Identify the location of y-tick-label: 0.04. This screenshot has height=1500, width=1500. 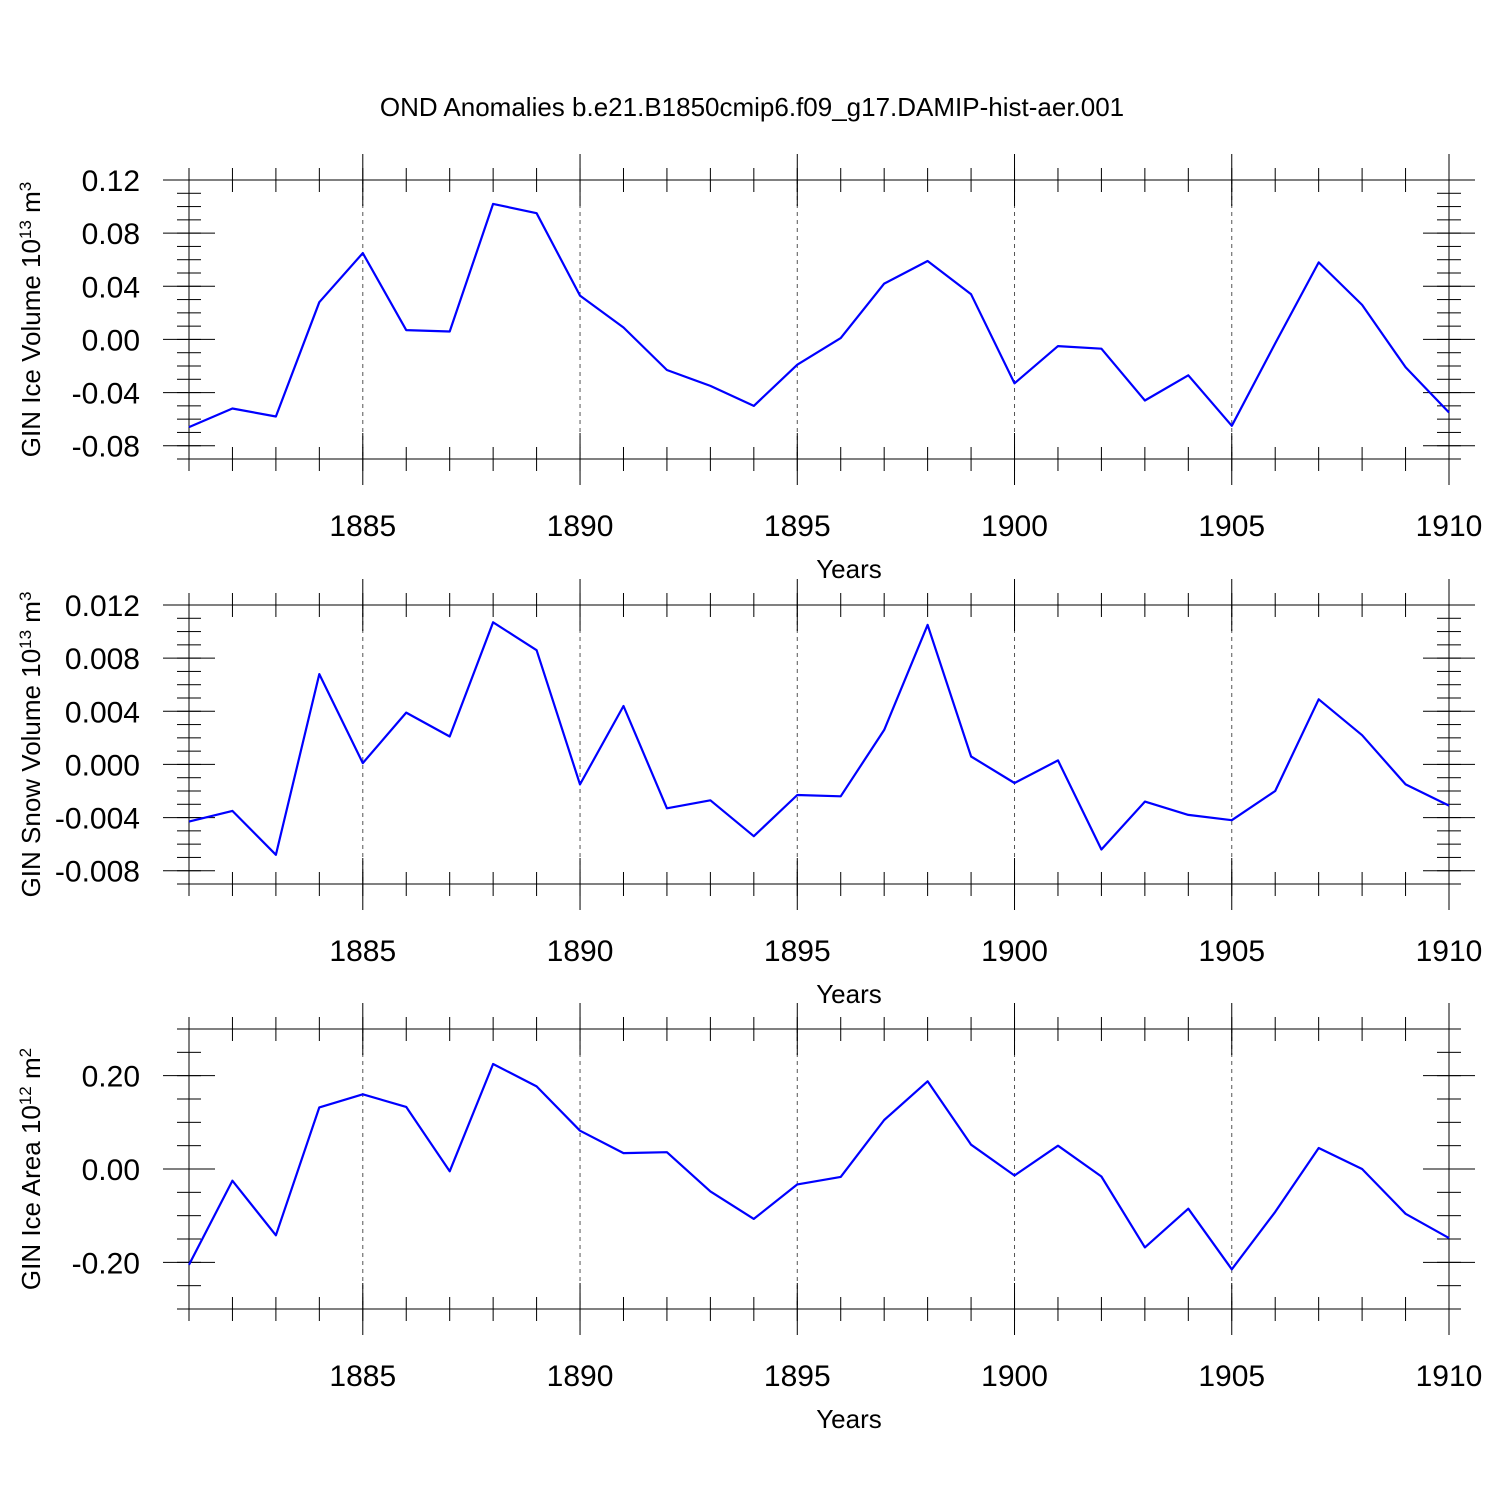
(111, 287).